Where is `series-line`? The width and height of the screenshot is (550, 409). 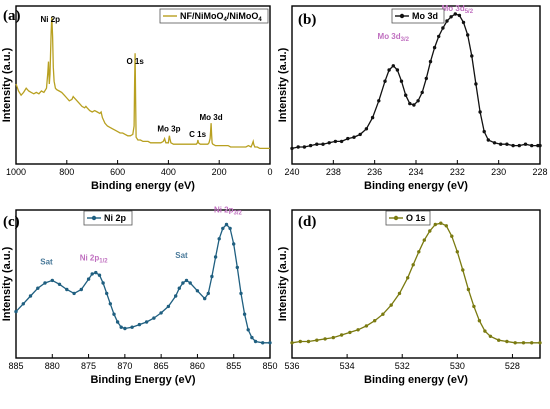
series-line is located at coordinates (415, 283).